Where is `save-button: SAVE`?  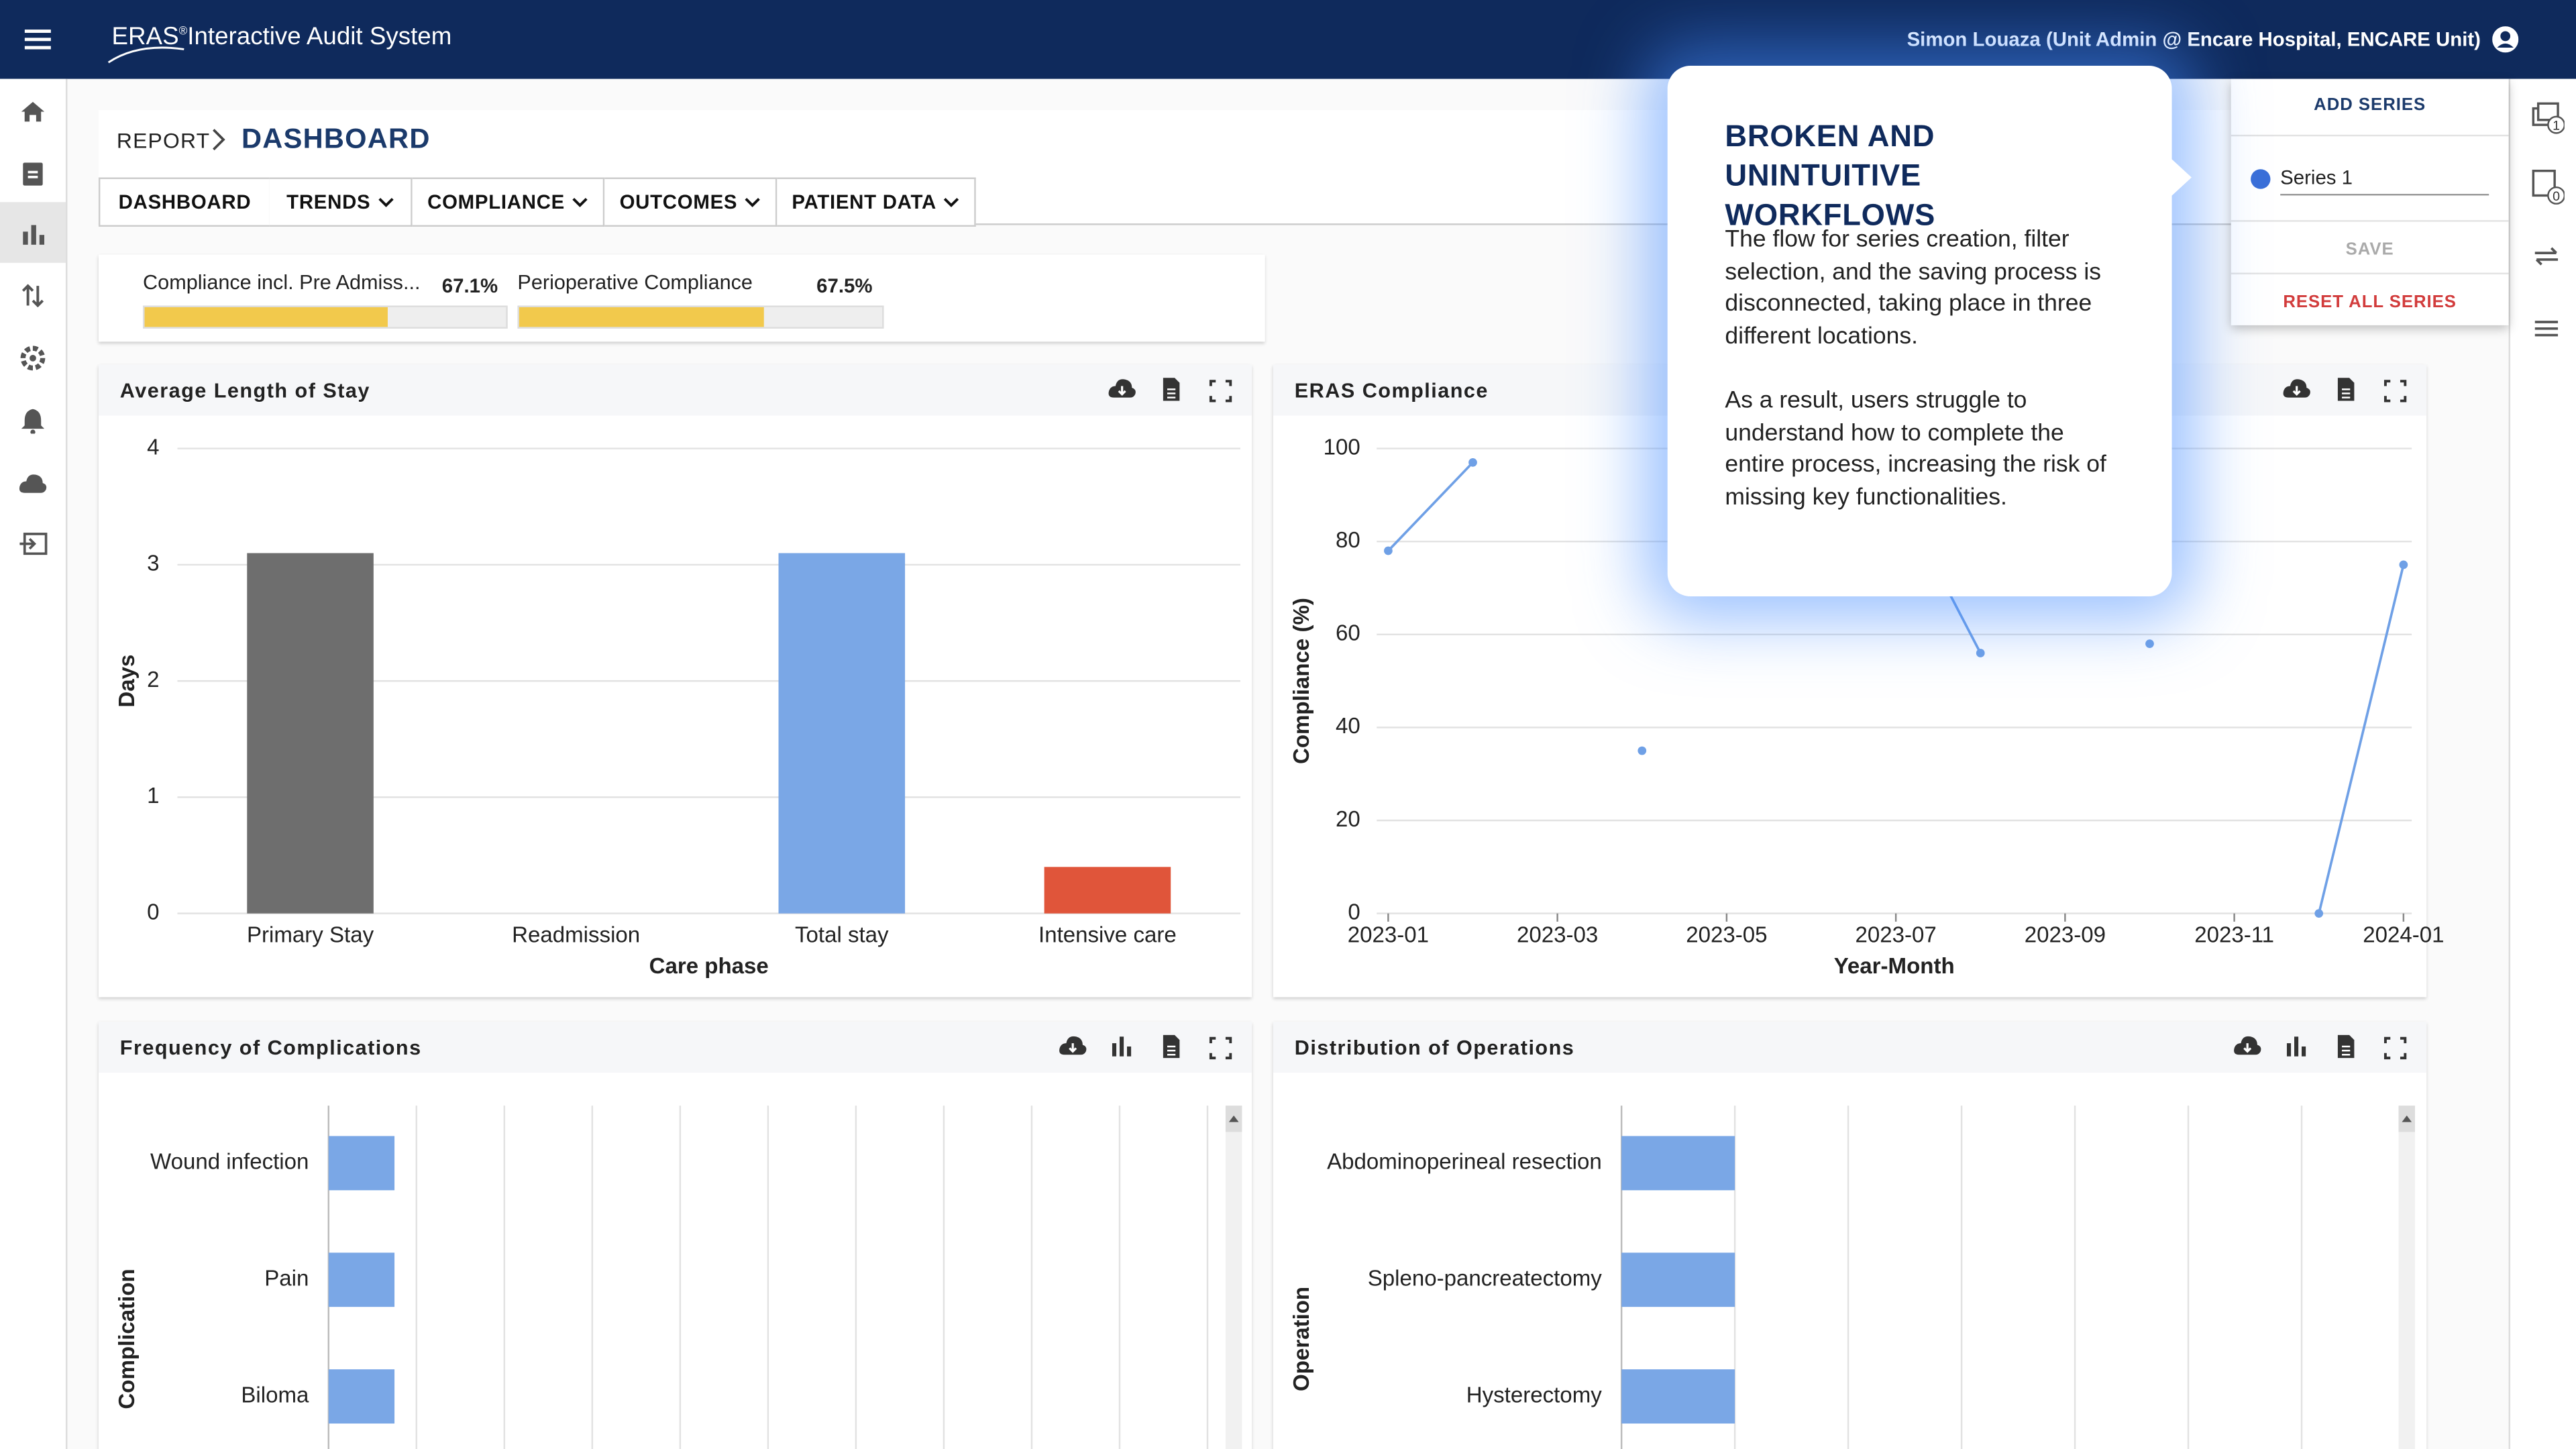
save-button: SAVE is located at coordinates (2370, 250).